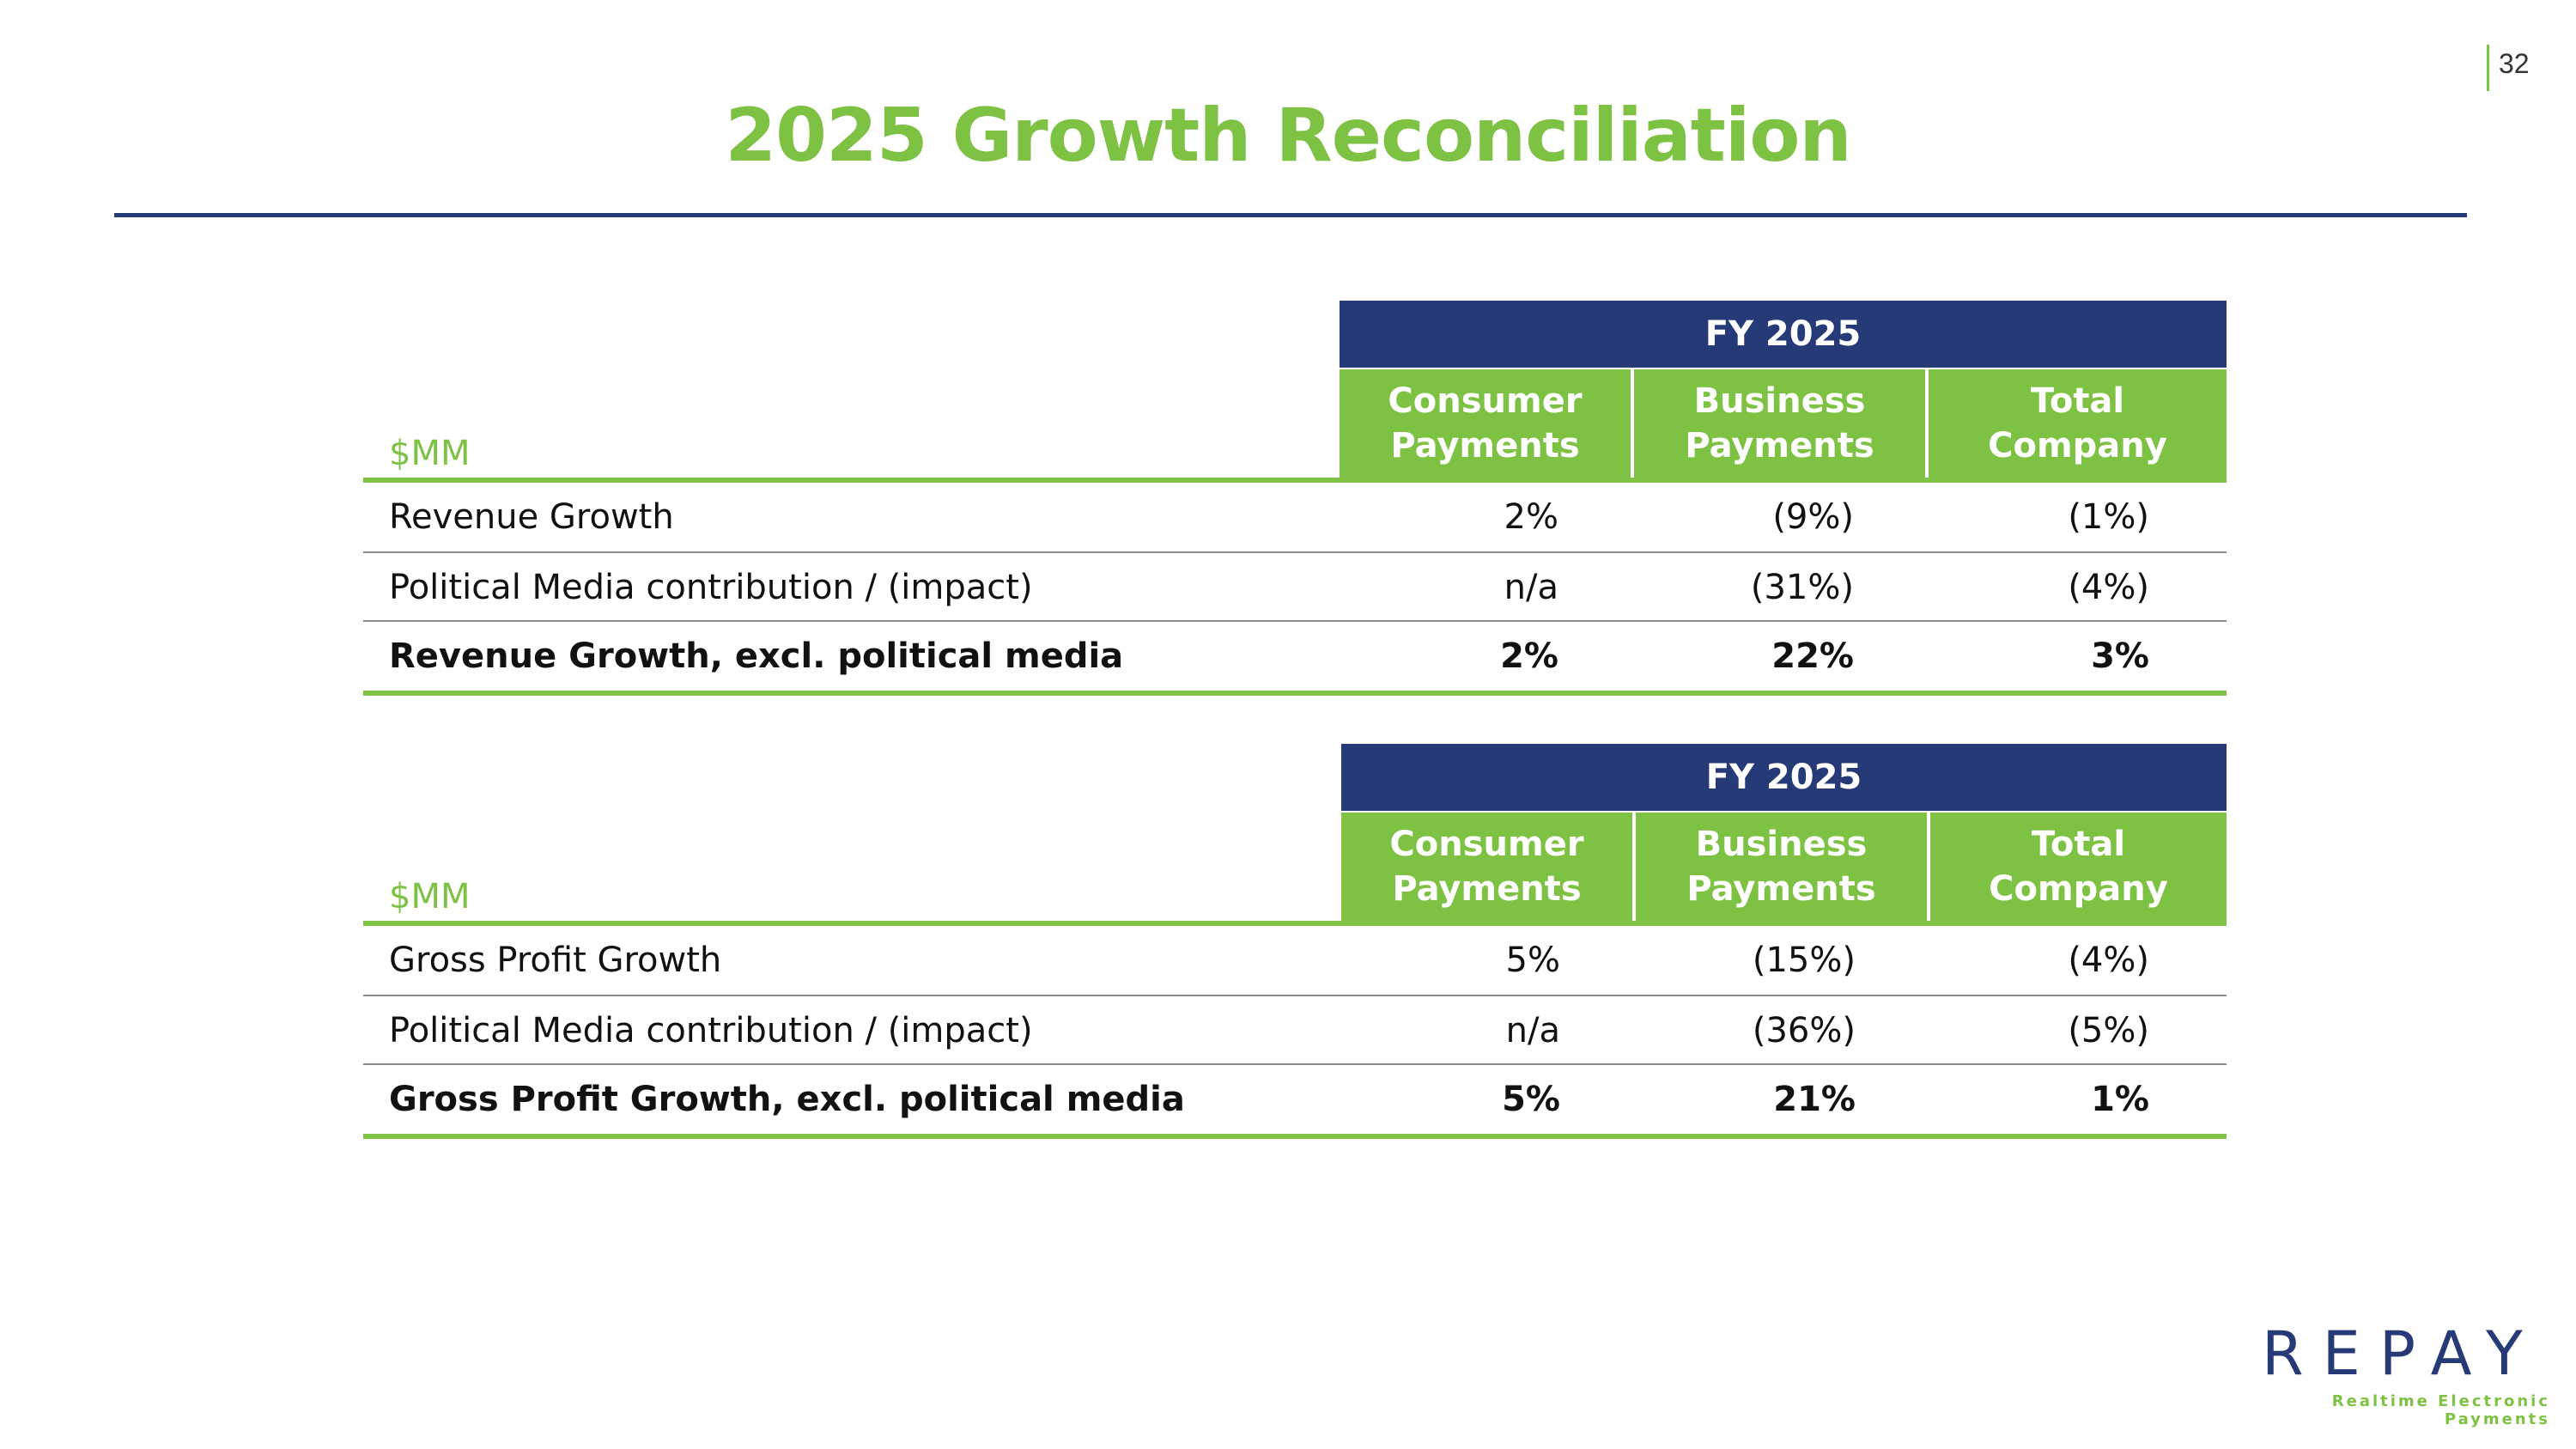  Describe the element at coordinates (532, 517) in the screenshot. I see `row-label: Revenue Growth` at that location.